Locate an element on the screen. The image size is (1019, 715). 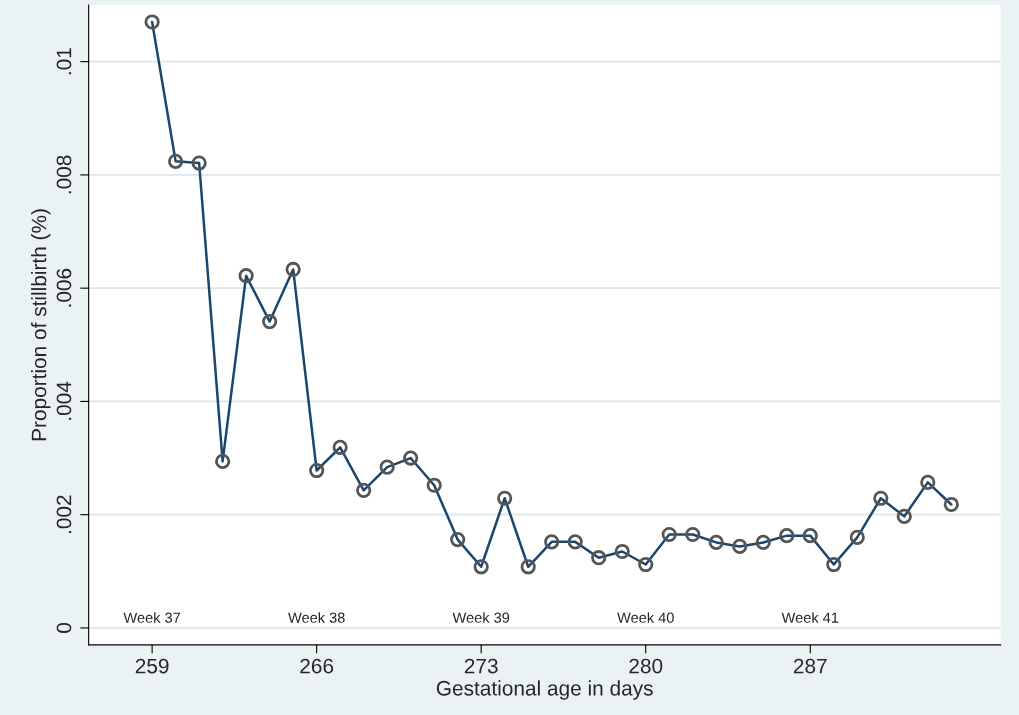
annotation: Week 41 is located at coordinates (810, 617).